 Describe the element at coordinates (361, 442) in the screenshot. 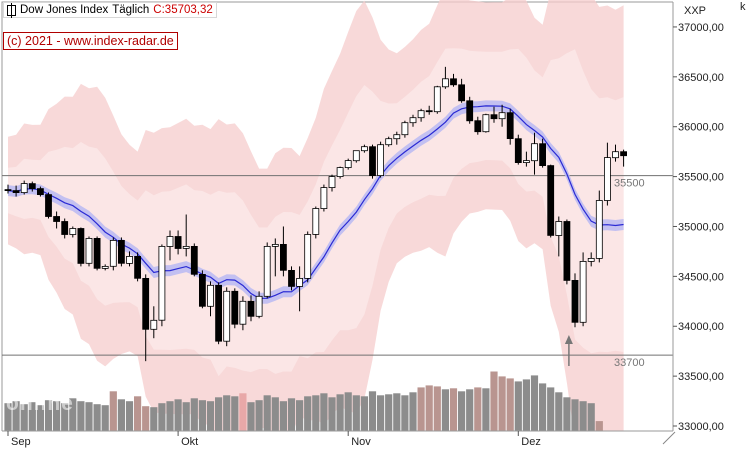

I see `x-tick-label: Nov` at that location.